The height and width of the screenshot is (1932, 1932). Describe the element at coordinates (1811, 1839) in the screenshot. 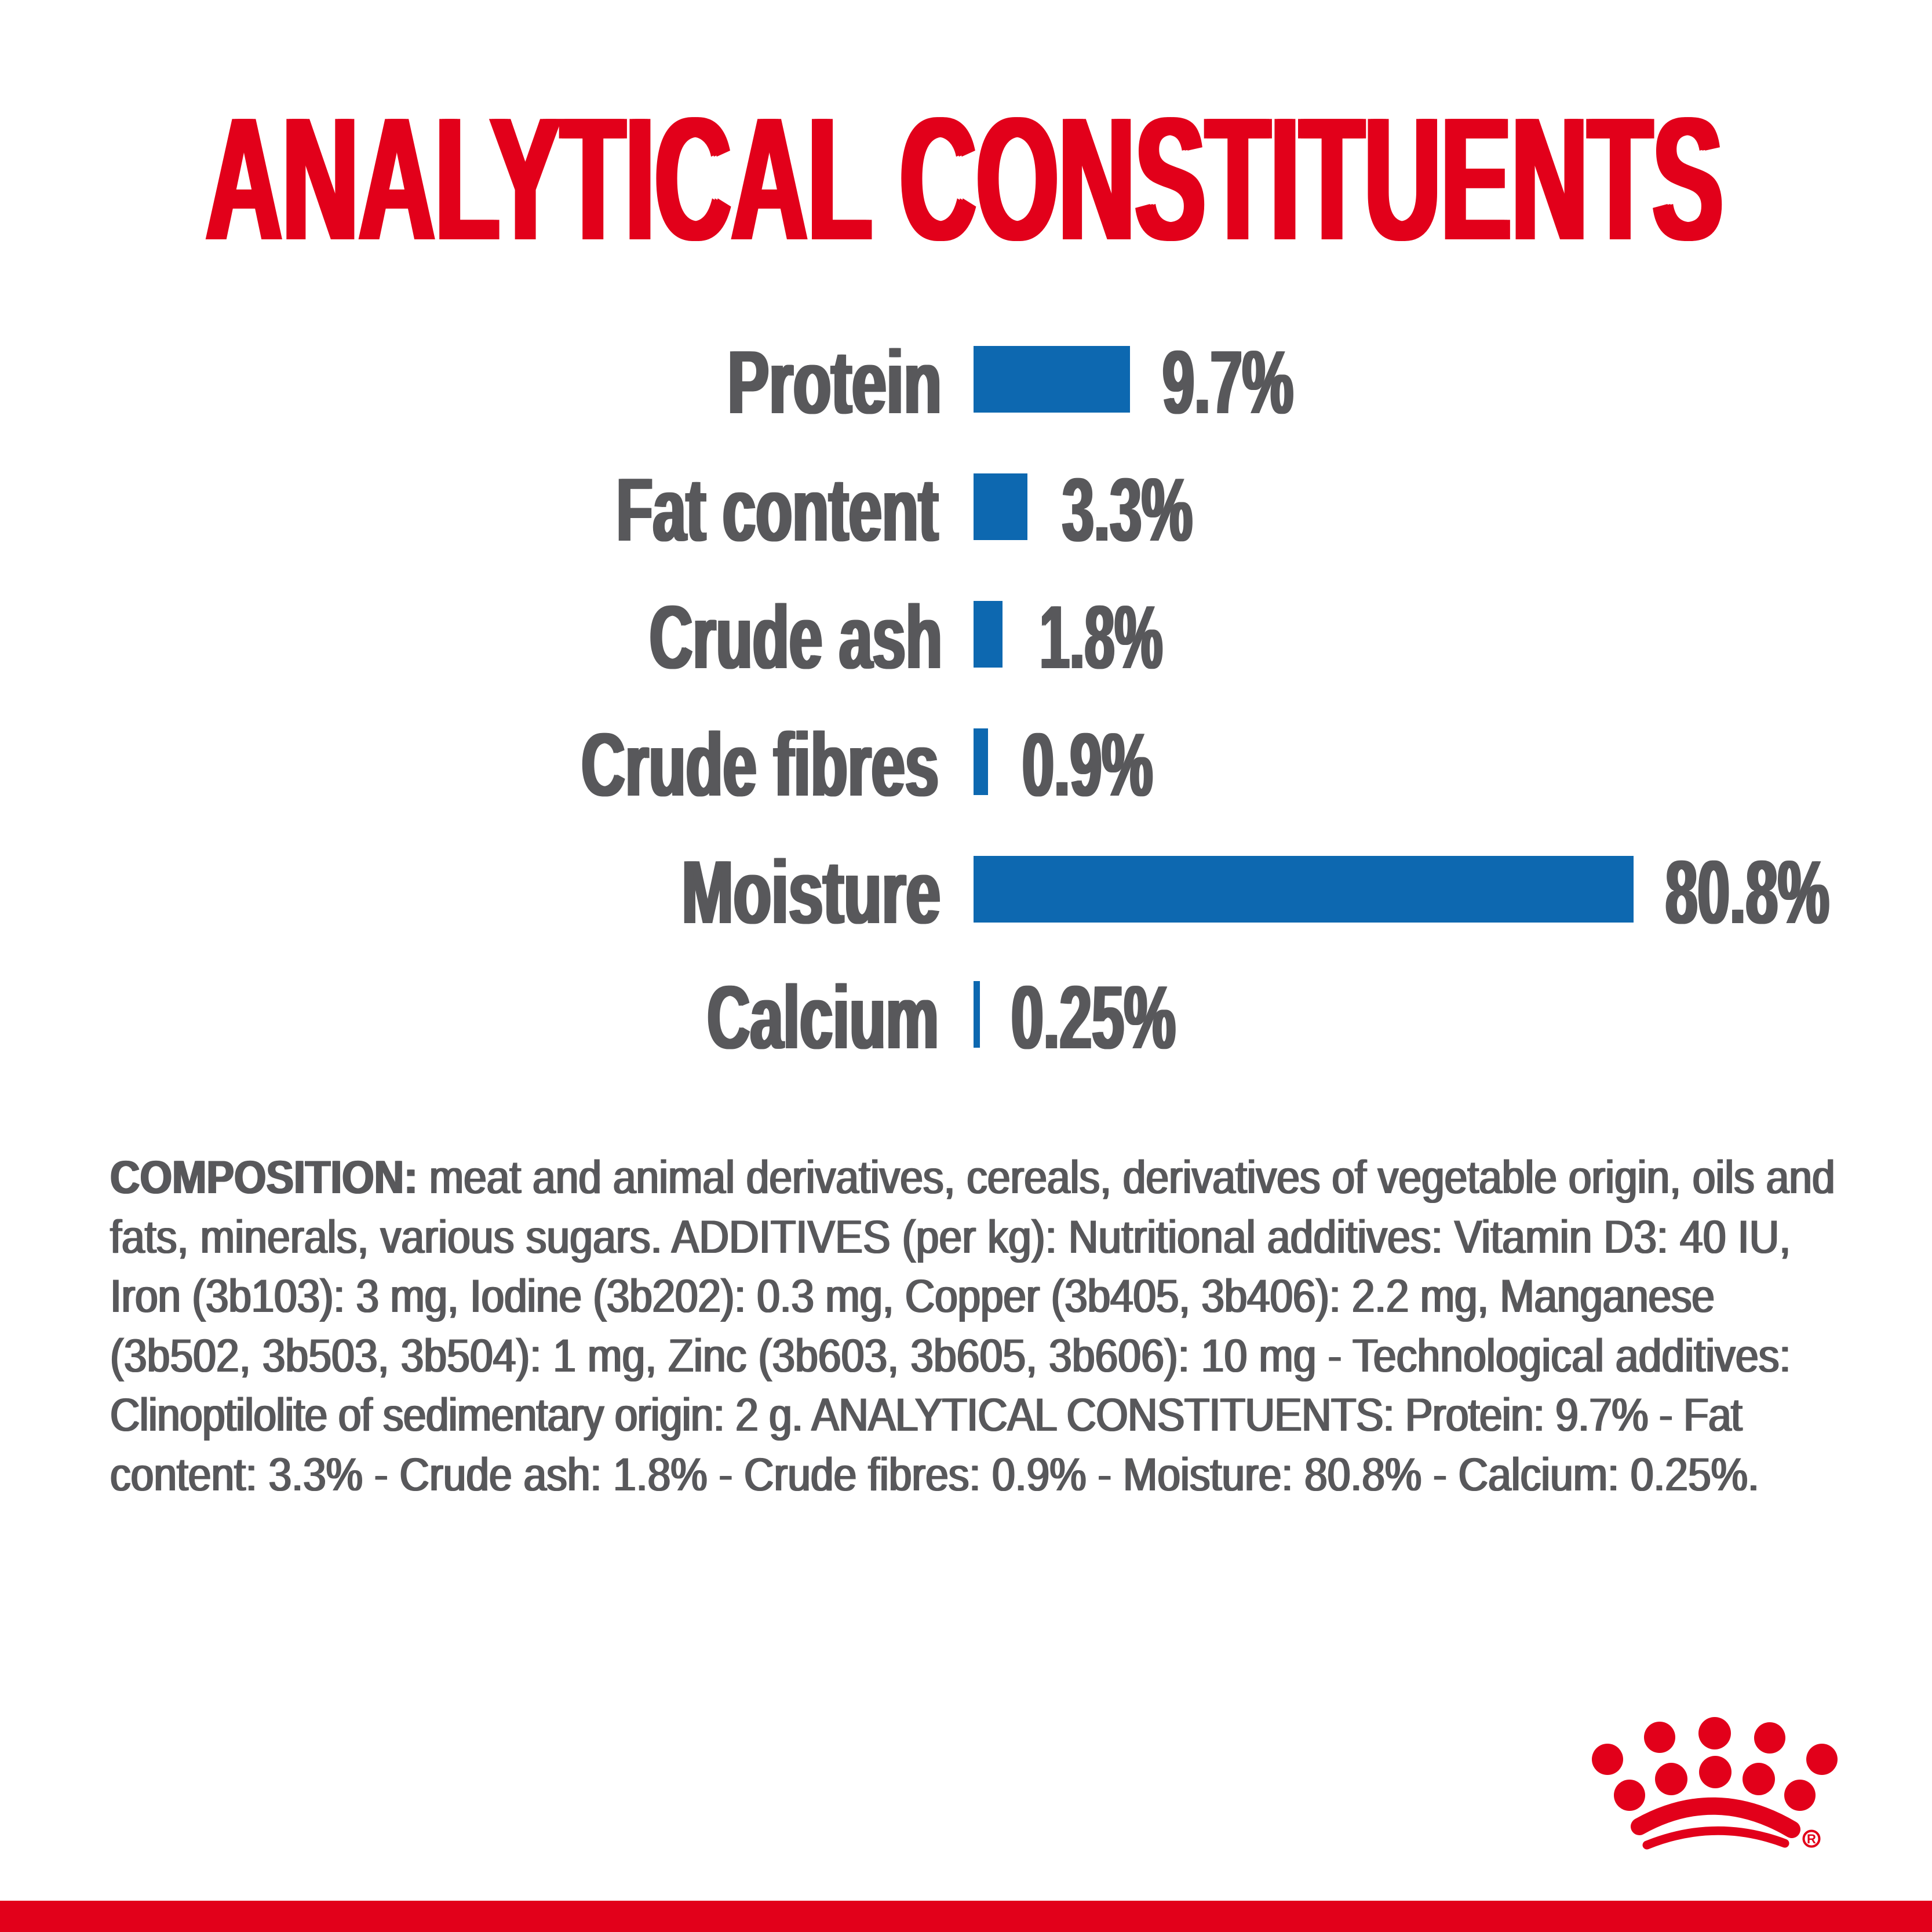

I see `svg-text: R` at that location.